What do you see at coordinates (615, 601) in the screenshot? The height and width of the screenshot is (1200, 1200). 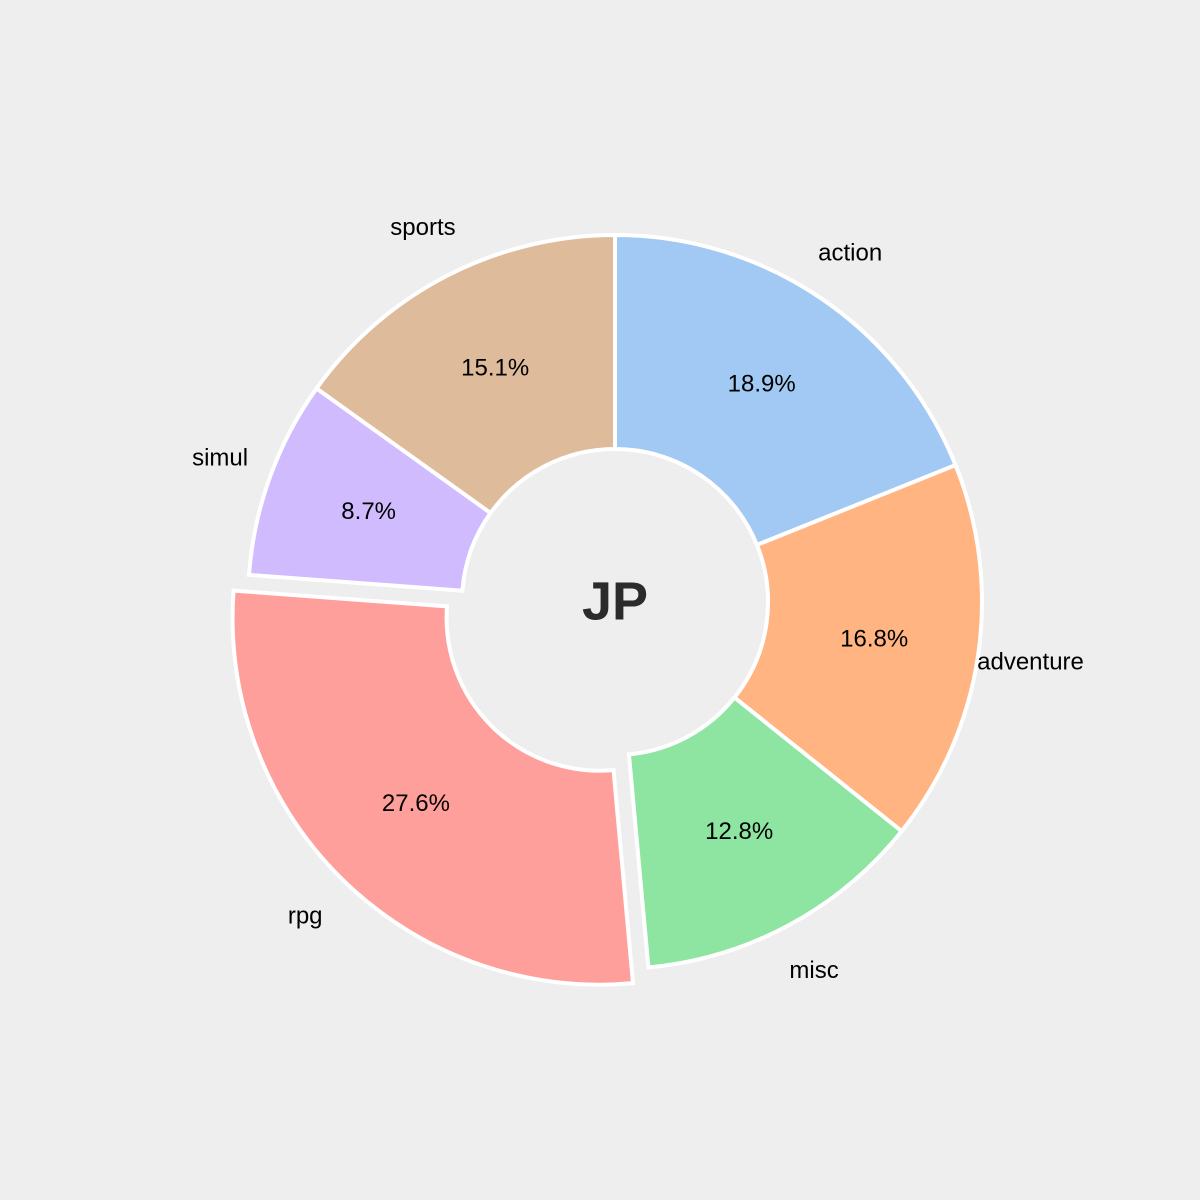 I see `center-label: JP` at bounding box center [615, 601].